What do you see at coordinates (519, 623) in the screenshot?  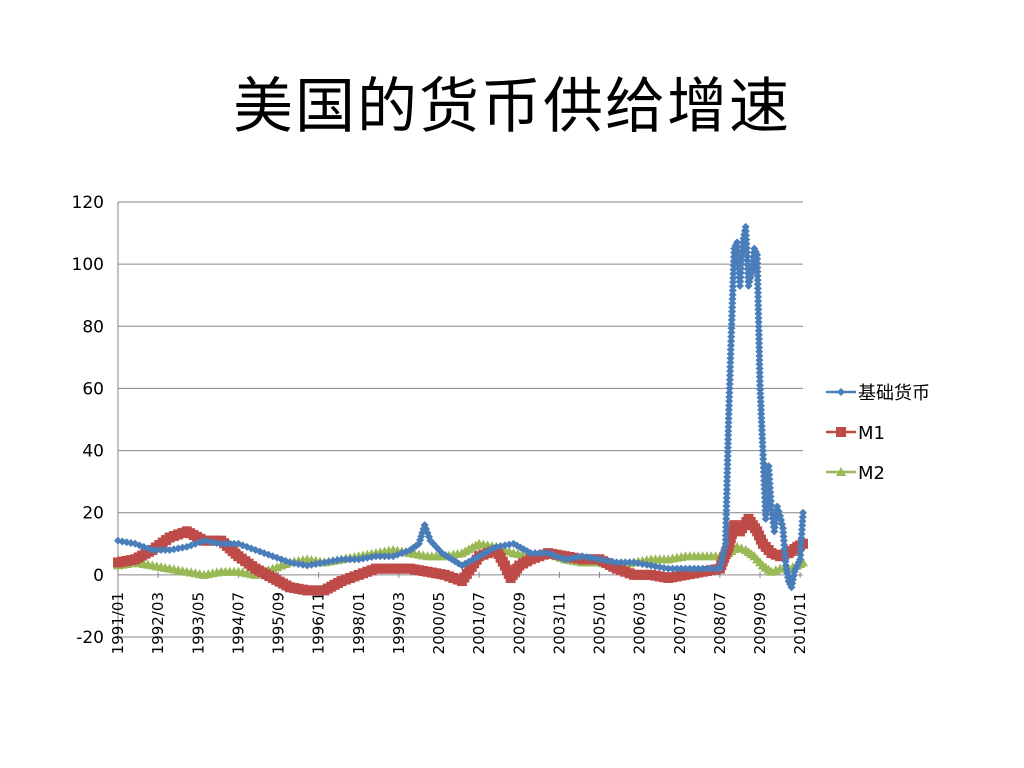 I see `x-tick-label: 2002/09` at bounding box center [519, 623].